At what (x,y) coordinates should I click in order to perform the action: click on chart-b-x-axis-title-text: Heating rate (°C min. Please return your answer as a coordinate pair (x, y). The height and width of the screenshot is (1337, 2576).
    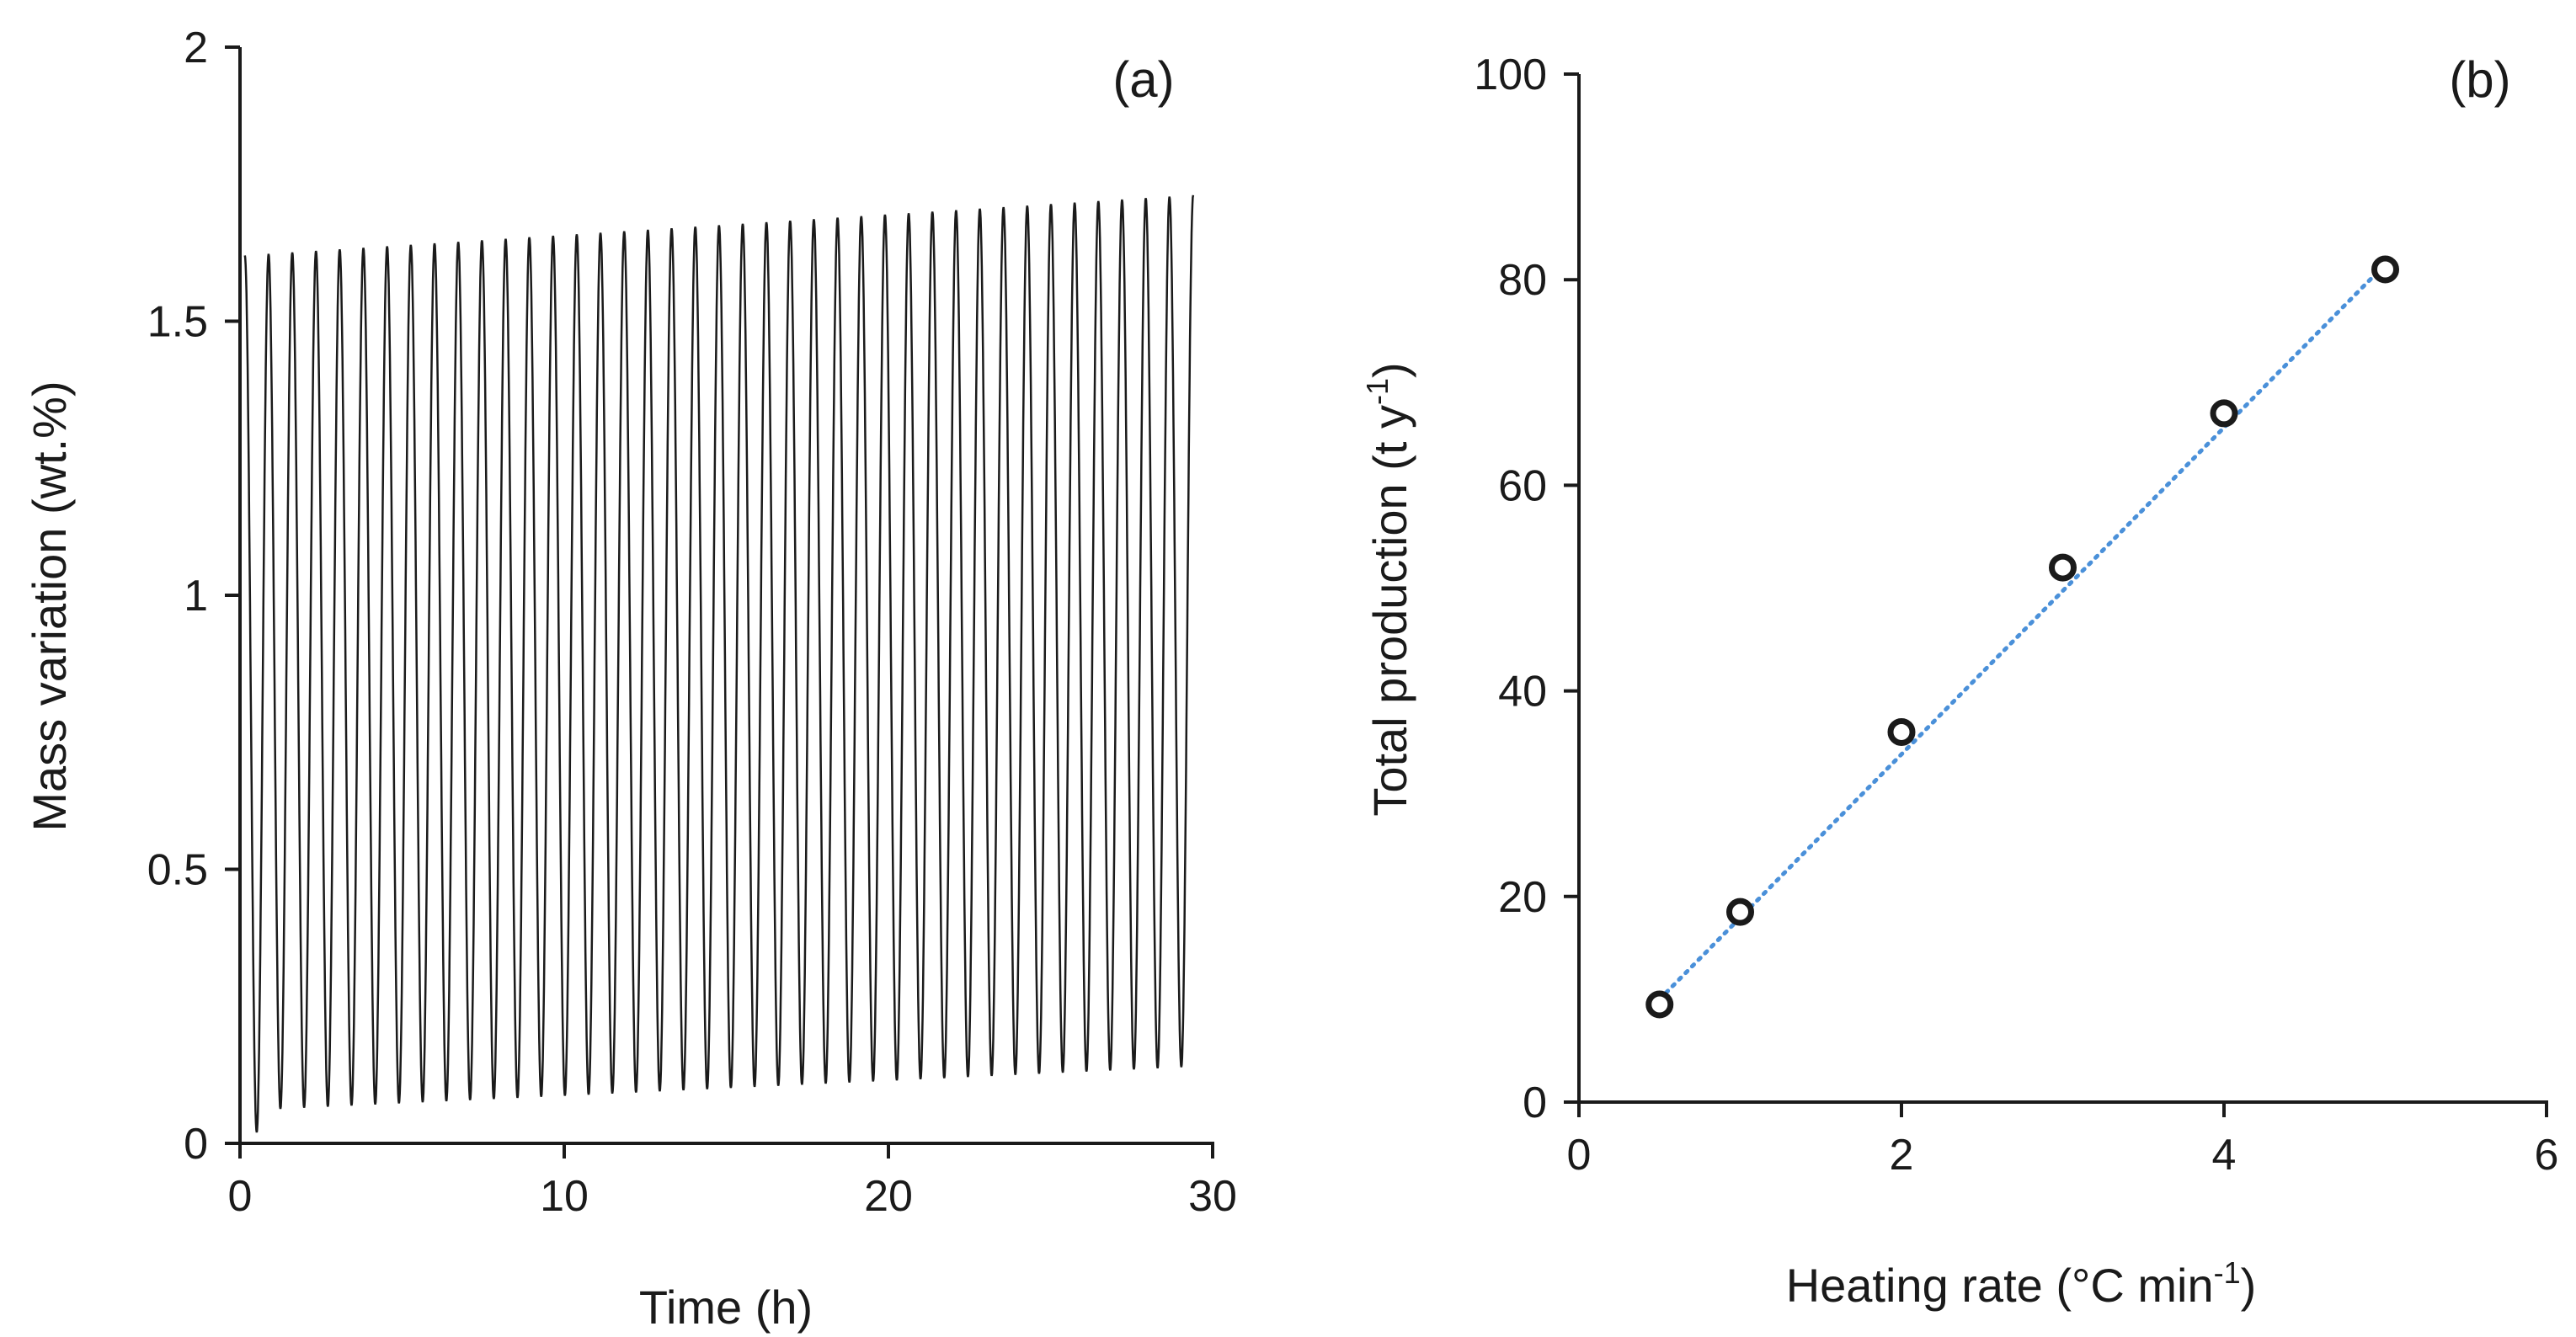
    Looking at the image, I should click on (2000, 1285).